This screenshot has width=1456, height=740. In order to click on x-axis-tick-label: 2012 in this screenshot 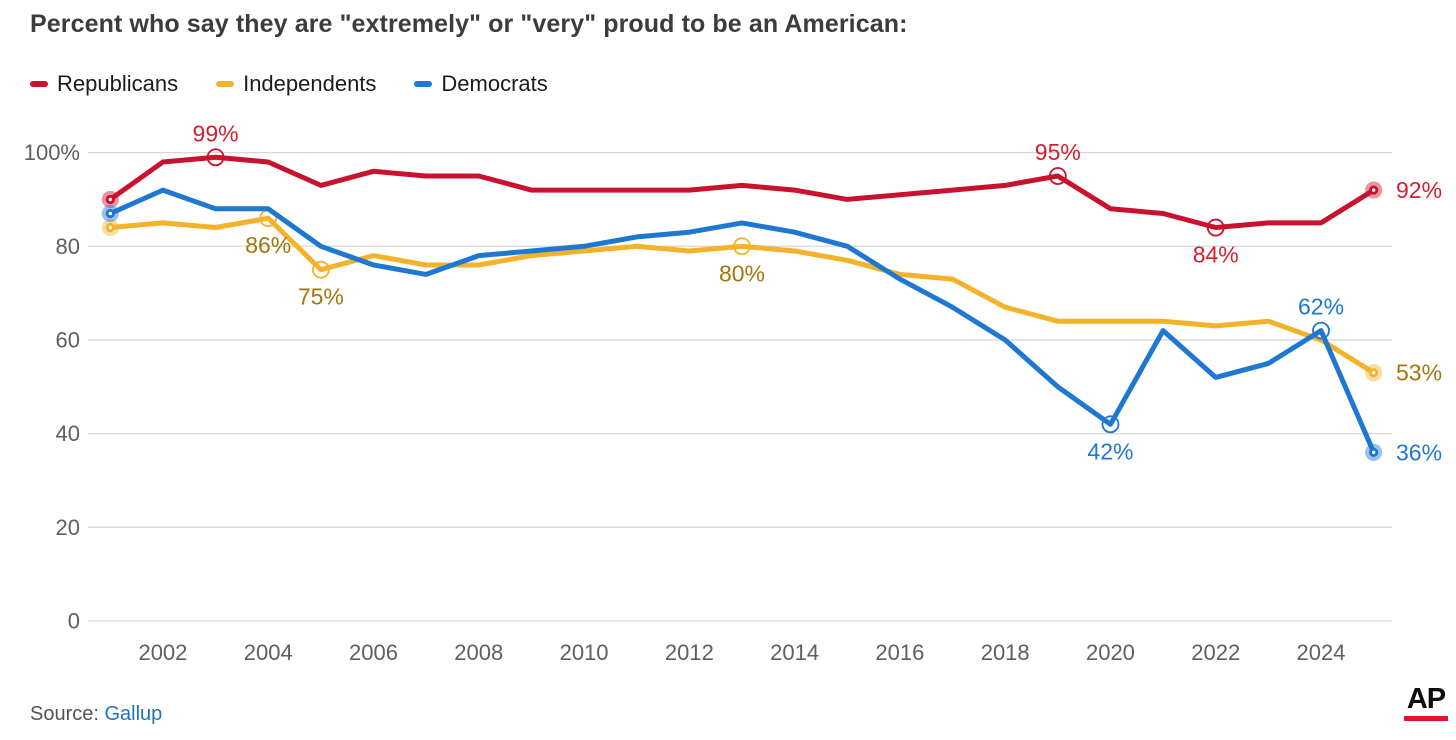, I will do `click(689, 652)`.